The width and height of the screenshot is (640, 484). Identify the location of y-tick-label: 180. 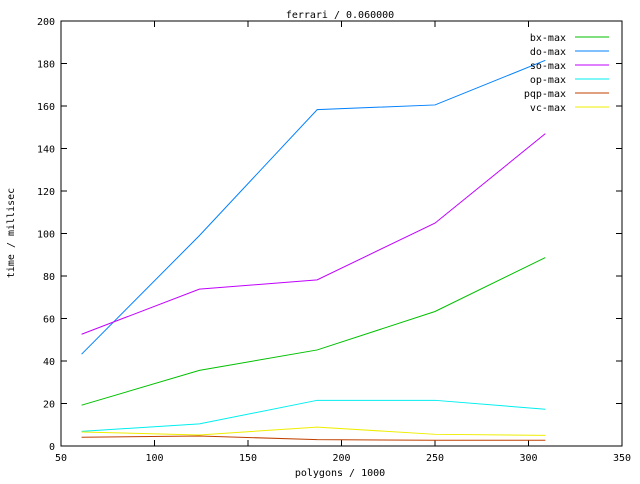
(46, 65).